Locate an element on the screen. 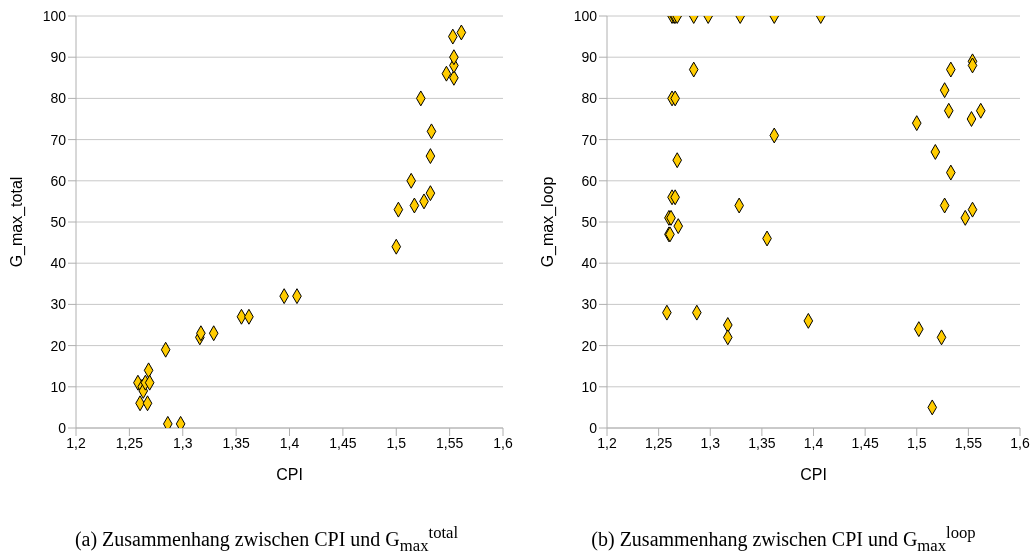 This screenshot has height=559, width=1035. y-axis-title: G_max_loop is located at coordinates (547, 222).